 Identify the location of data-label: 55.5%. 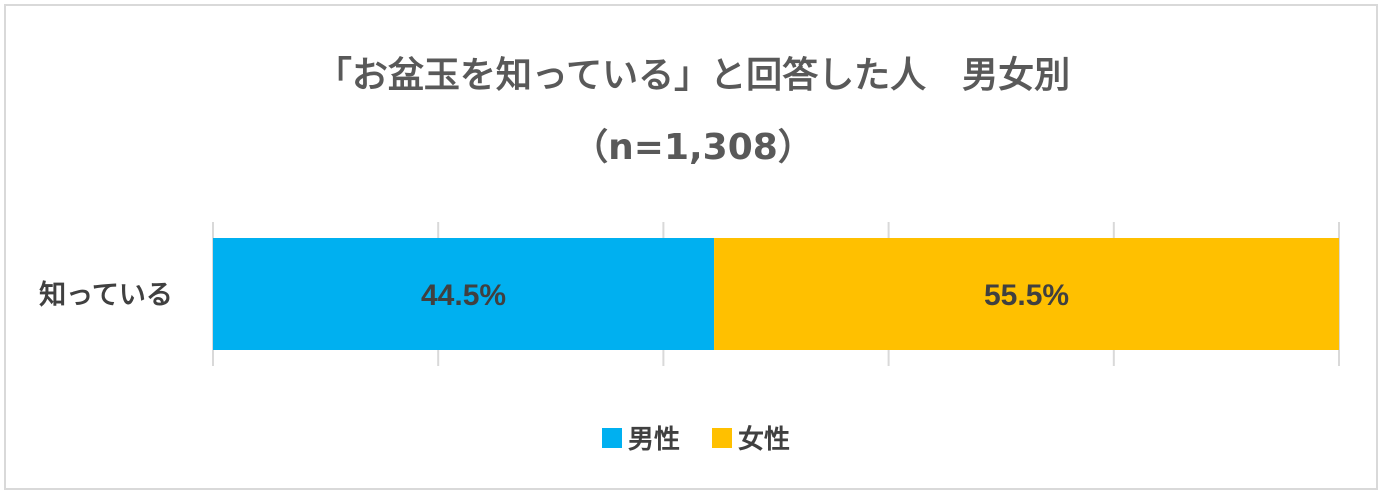
(1026, 295).